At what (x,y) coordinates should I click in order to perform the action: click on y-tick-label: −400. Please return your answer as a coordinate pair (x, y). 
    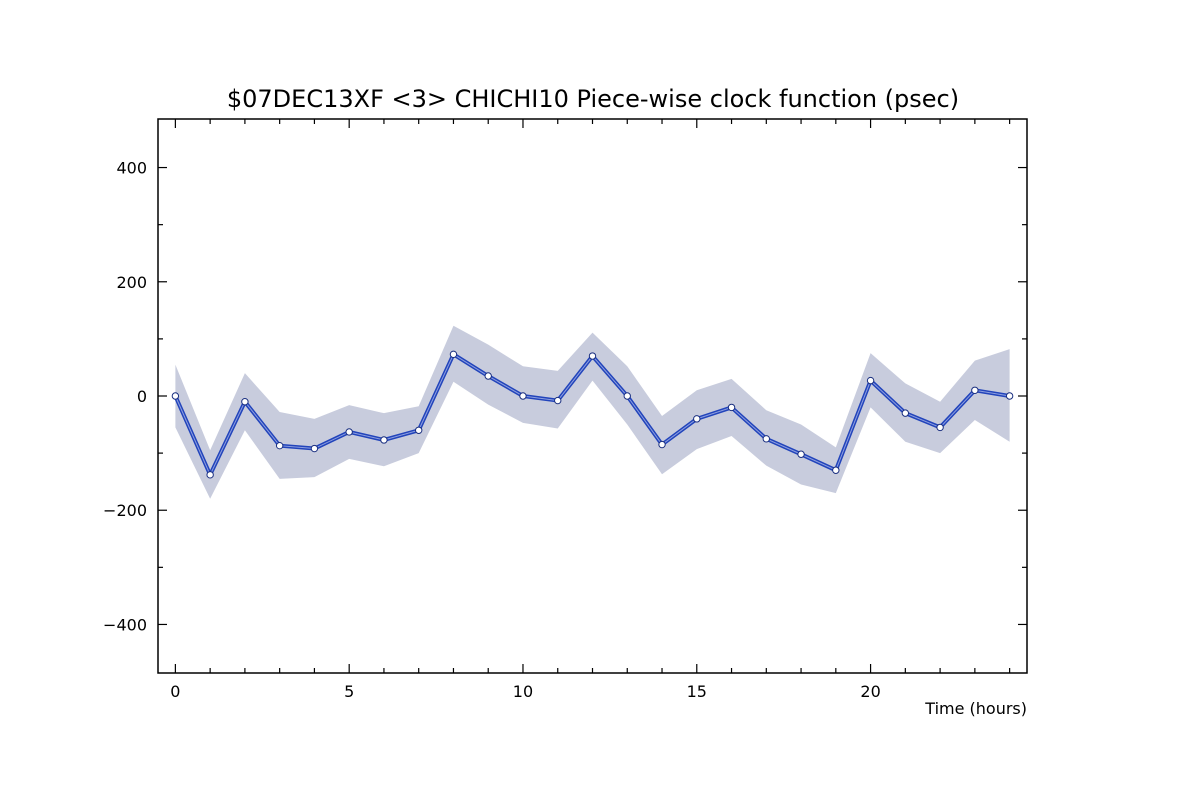
    Looking at the image, I should click on (125, 624).